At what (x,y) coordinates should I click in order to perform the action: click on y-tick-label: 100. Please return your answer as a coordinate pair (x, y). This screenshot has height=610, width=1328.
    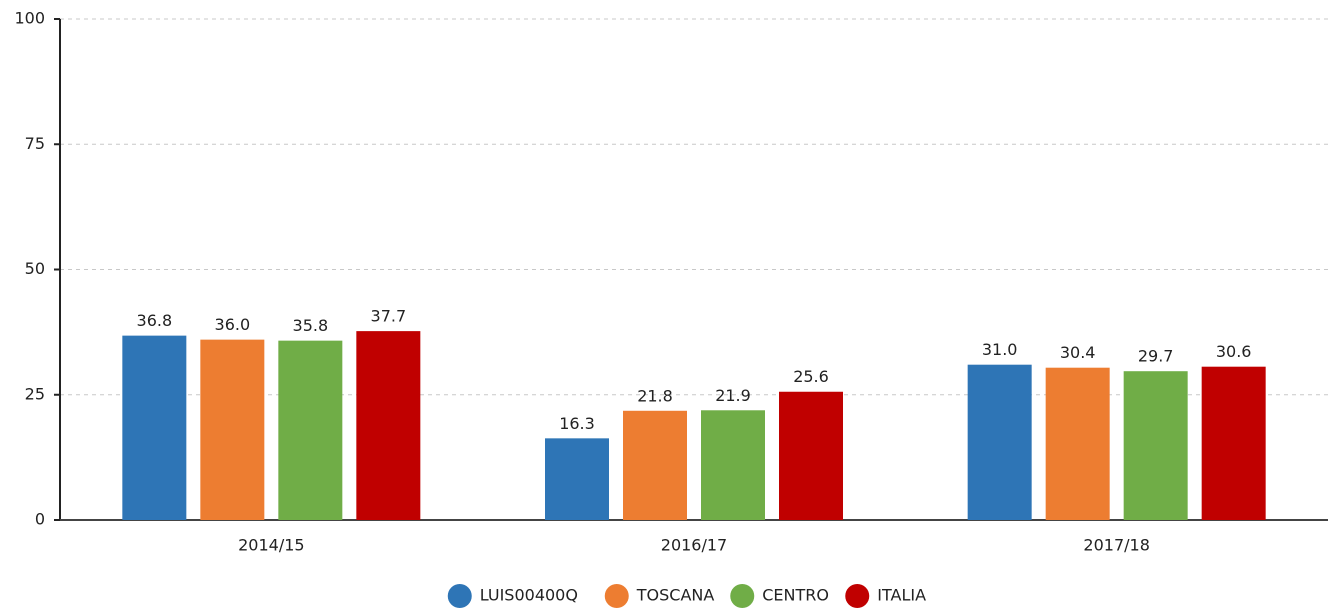
    Looking at the image, I should click on (29, 18).